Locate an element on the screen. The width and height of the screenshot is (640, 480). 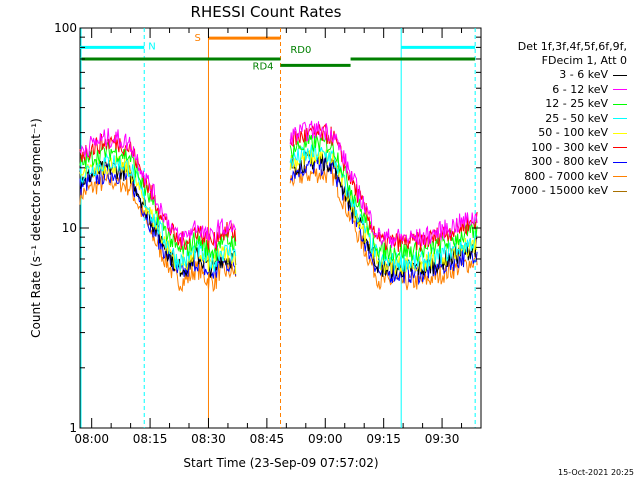
x-tick-label: 09:30 is located at coordinates (442, 439).